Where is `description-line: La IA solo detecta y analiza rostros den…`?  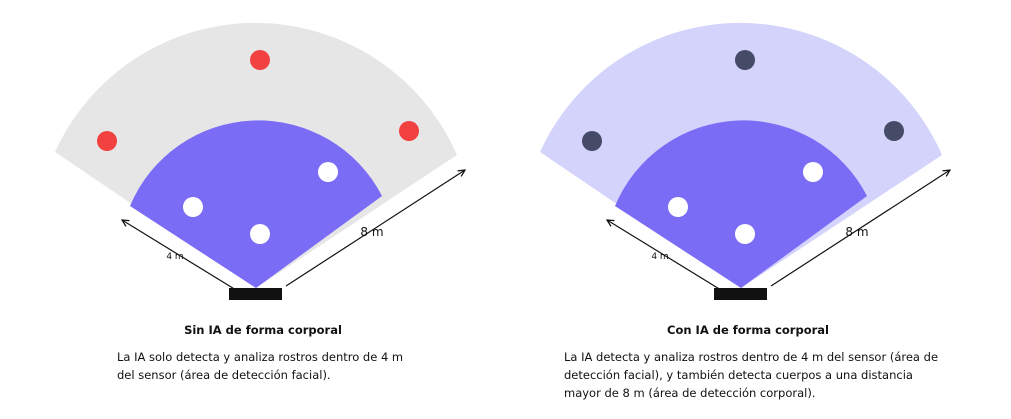 description-line: La IA solo detecta y analiza rostros den… is located at coordinates (260, 357).